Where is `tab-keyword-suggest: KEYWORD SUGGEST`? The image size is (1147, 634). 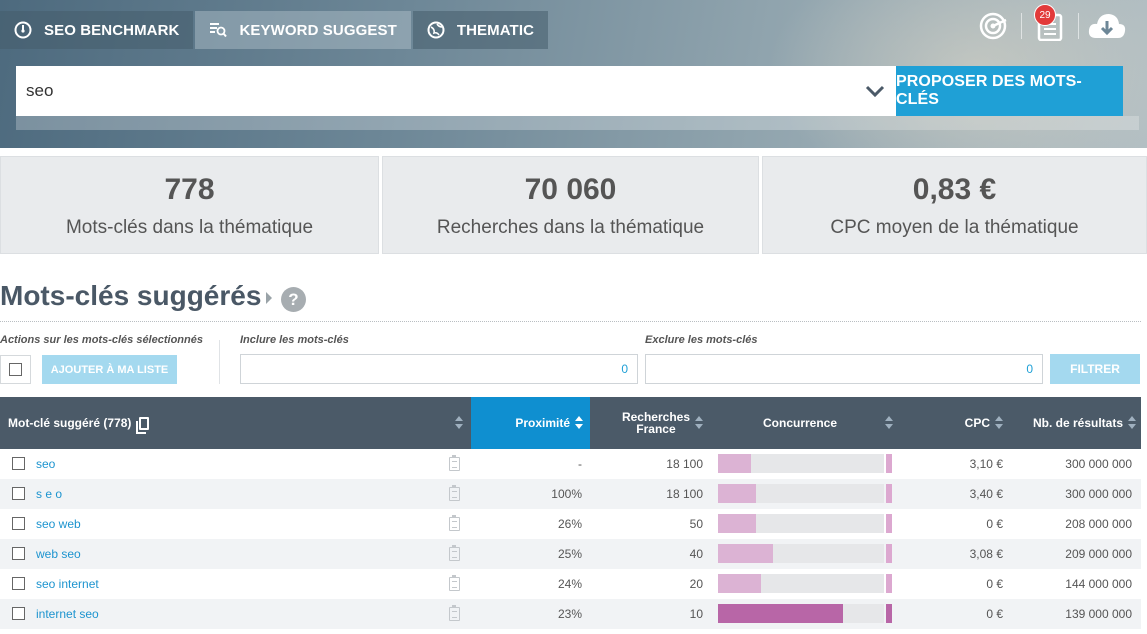
tab-keyword-suggest: KEYWORD SUGGEST is located at coordinates (303, 30).